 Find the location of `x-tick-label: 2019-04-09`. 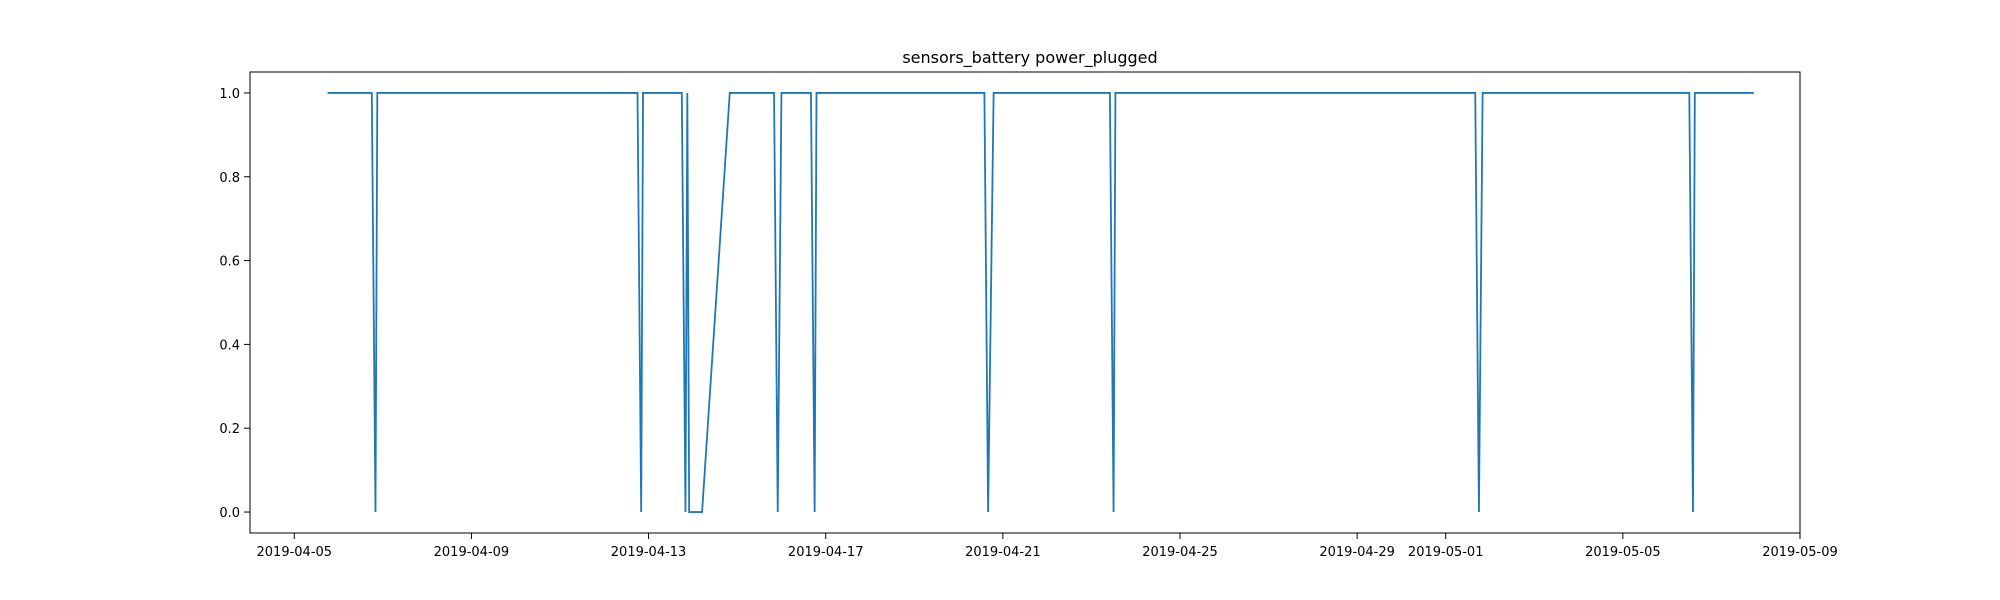

x-tick-label: 2019-04-09 is located at coordinates (472, 552).